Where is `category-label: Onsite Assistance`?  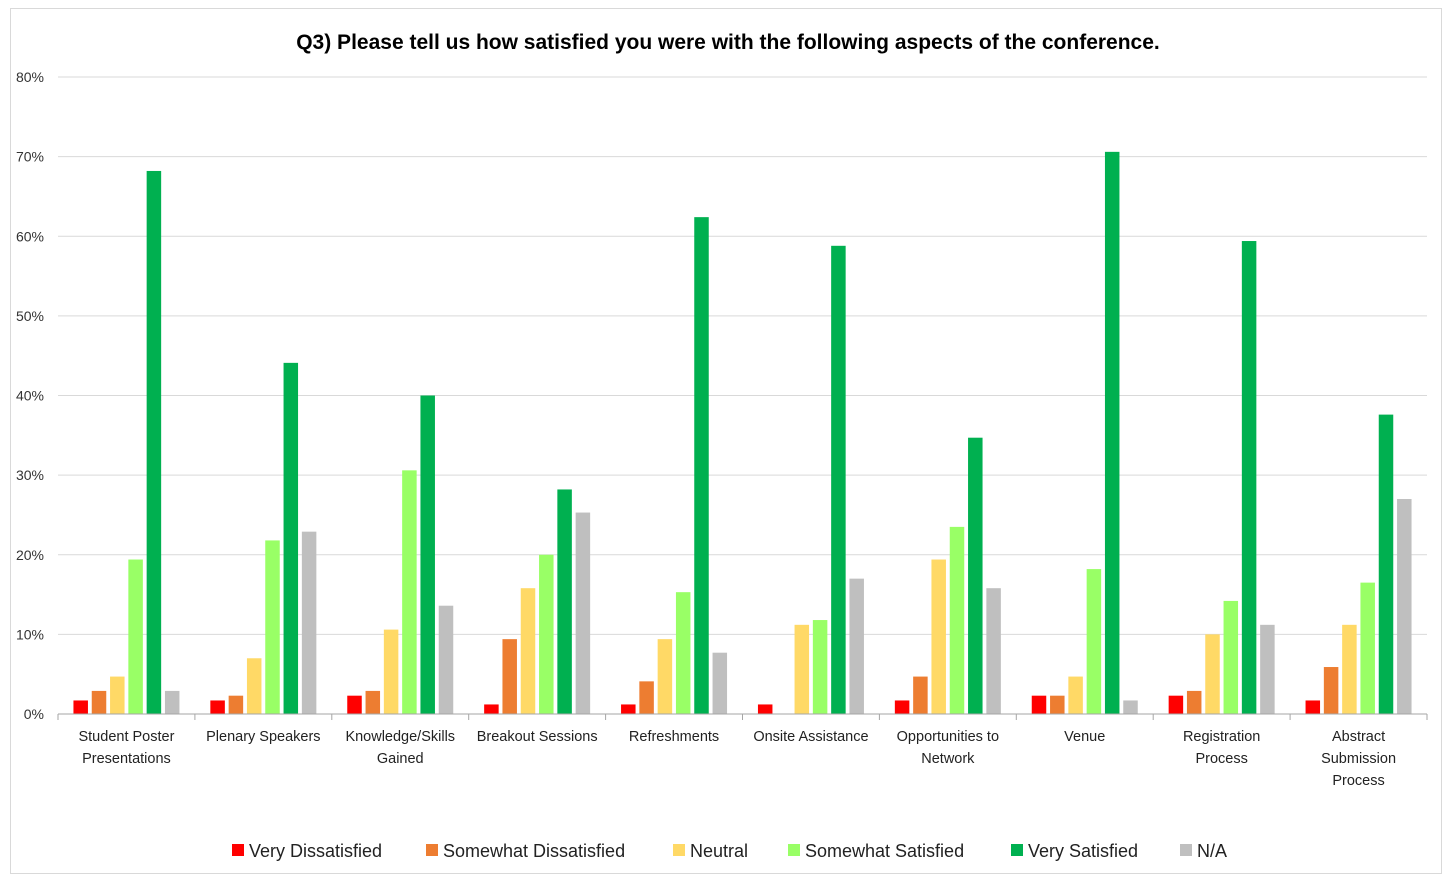 category-label: Onsite Assistance is located at coordinates (810, 737).